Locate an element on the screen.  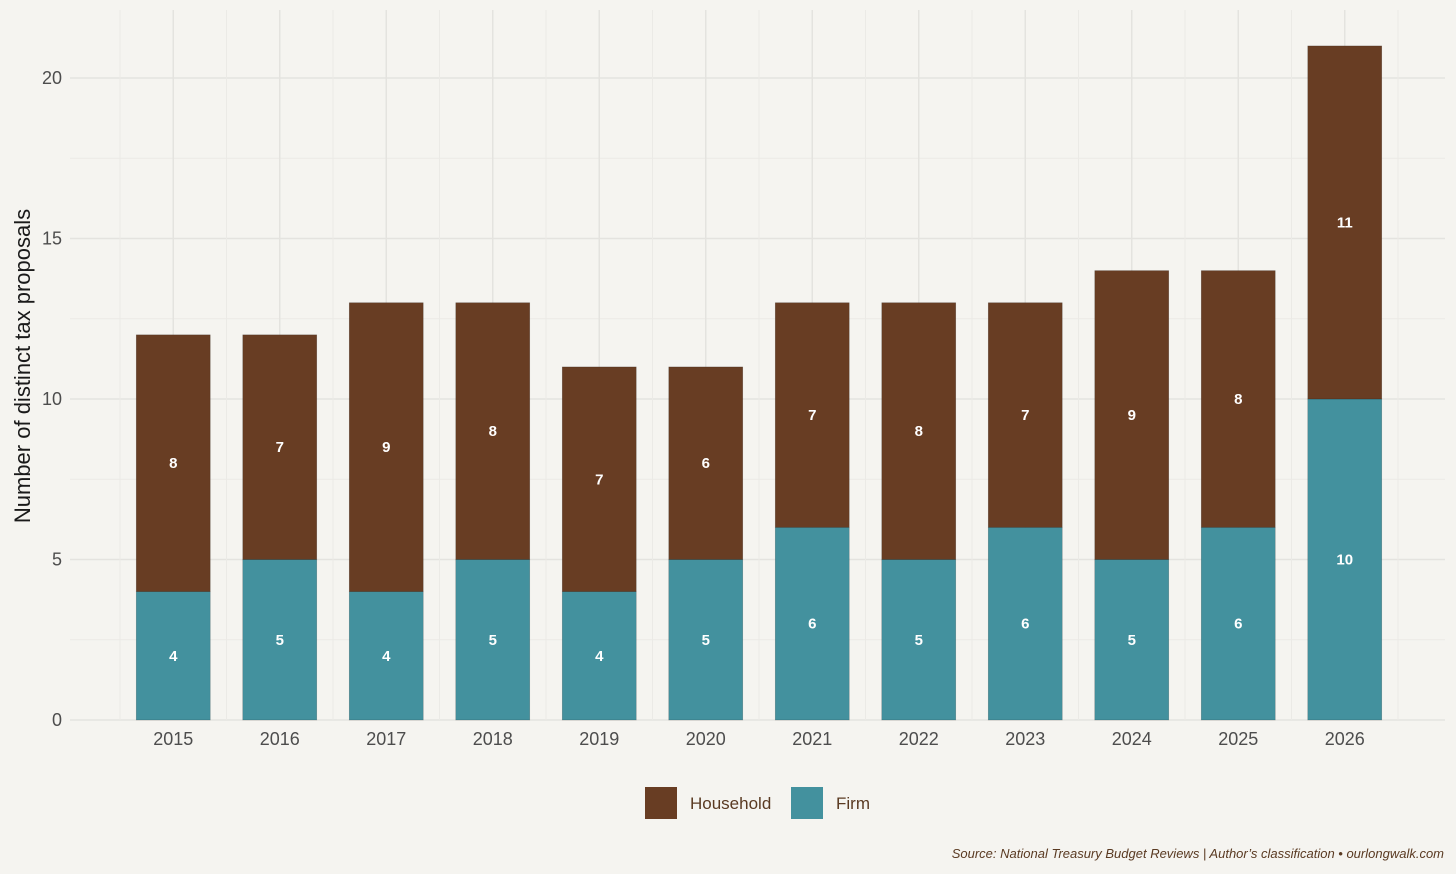
bar-firm-2021 is located at coordinates (812, 624).